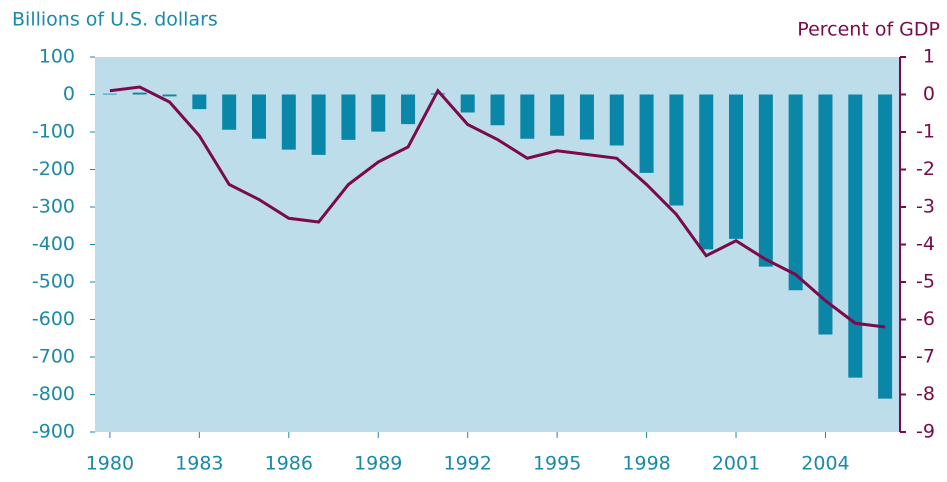  What do you see at coordinates (53, 282) in the screenshot?
I see `y-tick-label: -500` at bounding box center [53, 282].